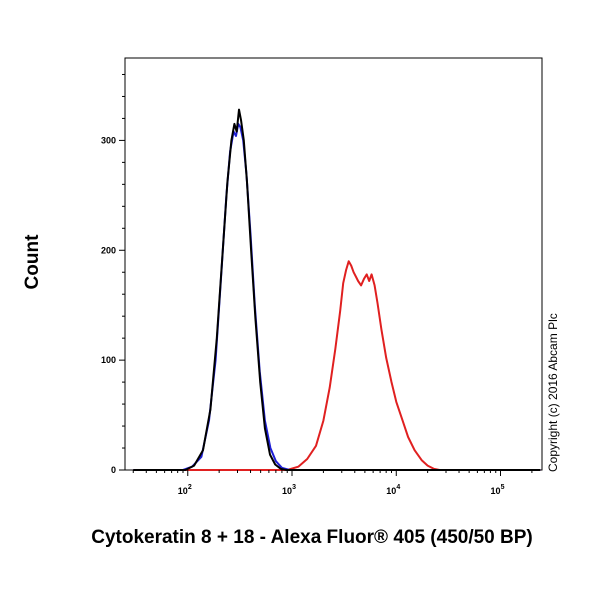 The width and height of the screenshot is (600, 600). Describe the element at coordinates (108, 360) in the screenshot. I see `y-tick-label: 100` at that location.